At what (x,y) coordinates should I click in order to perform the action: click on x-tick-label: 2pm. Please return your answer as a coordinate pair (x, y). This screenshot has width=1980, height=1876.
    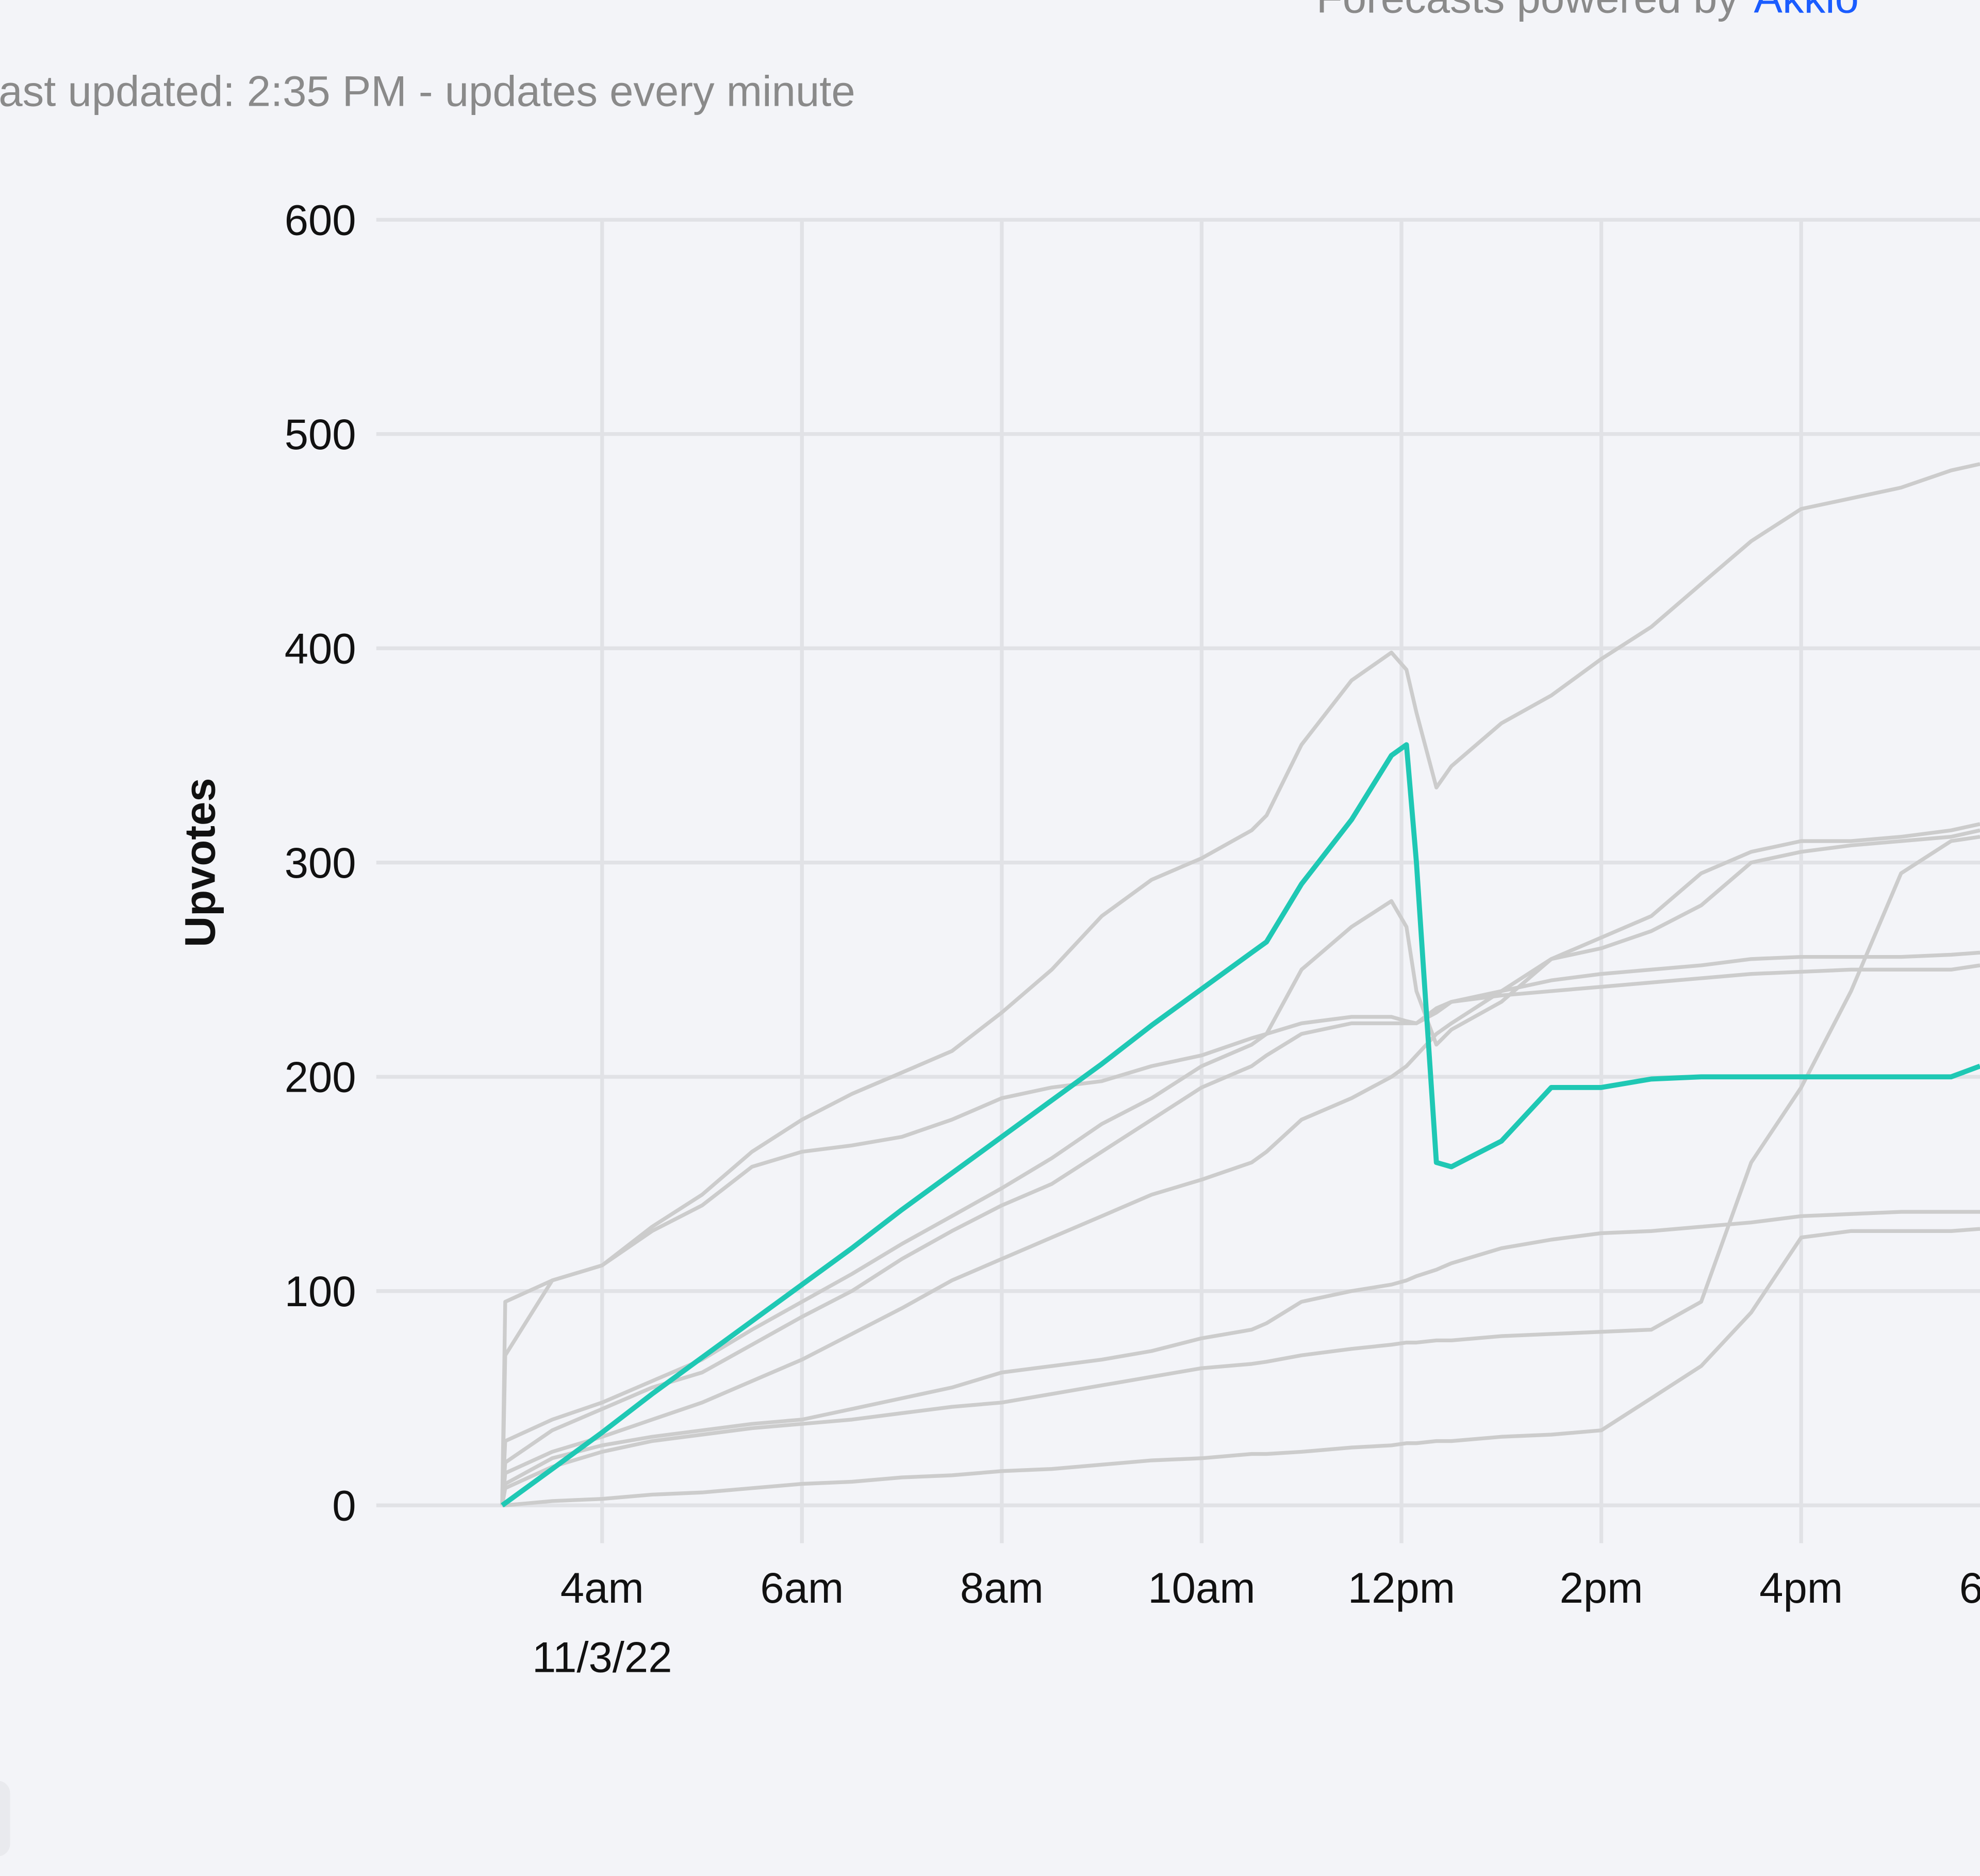
    Looking at the image, I should click on (1601, 1588).